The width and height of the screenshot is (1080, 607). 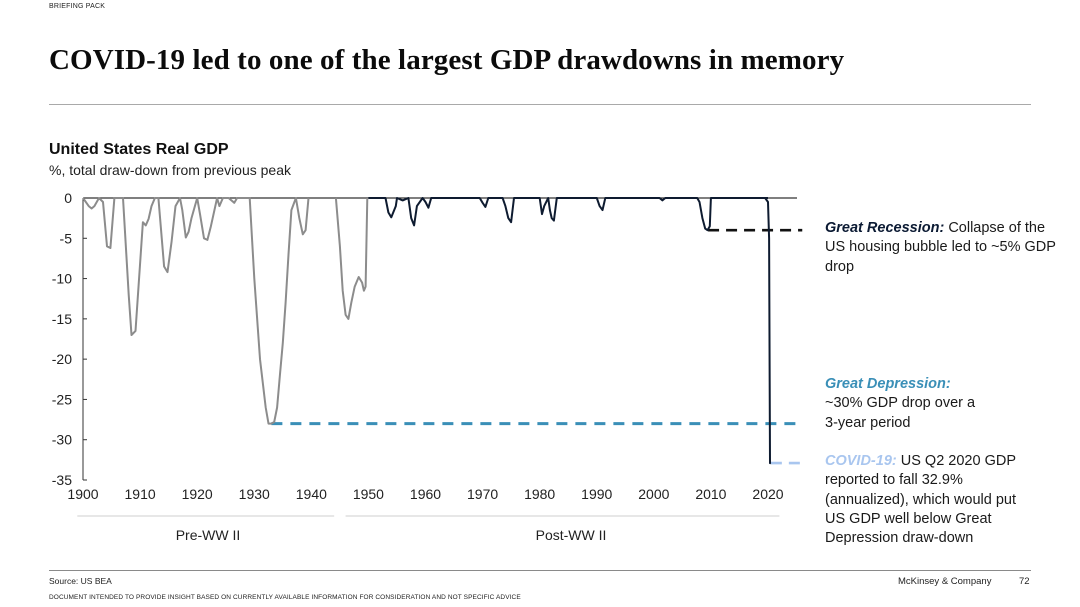 I want to click on x-tick-label: 1960, so click(x=425, y=494).